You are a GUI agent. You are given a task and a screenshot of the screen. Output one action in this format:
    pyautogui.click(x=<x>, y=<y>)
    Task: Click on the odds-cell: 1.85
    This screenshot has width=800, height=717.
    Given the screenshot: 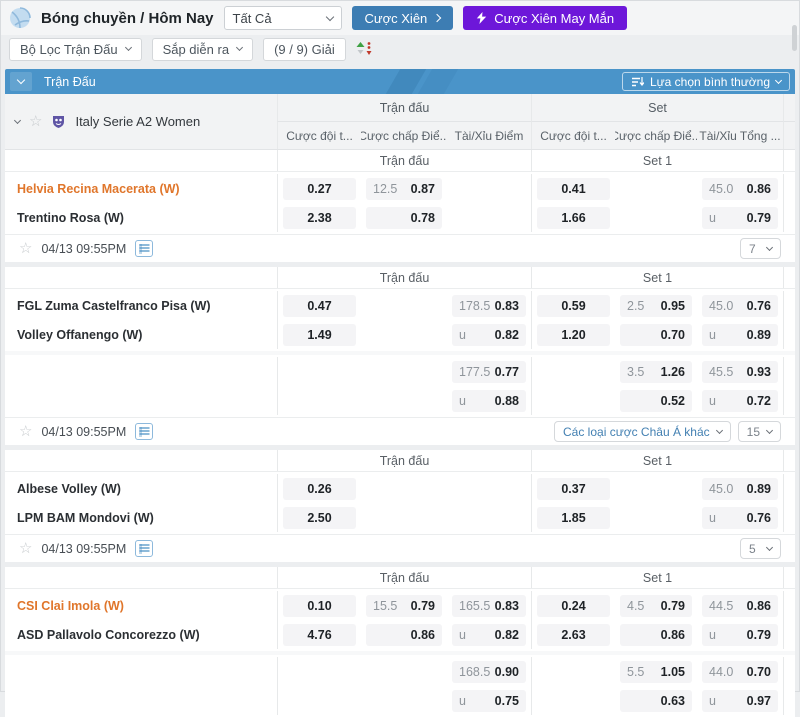 What is the action you would take?
    pyautogui.click(x=573, y=517)
    